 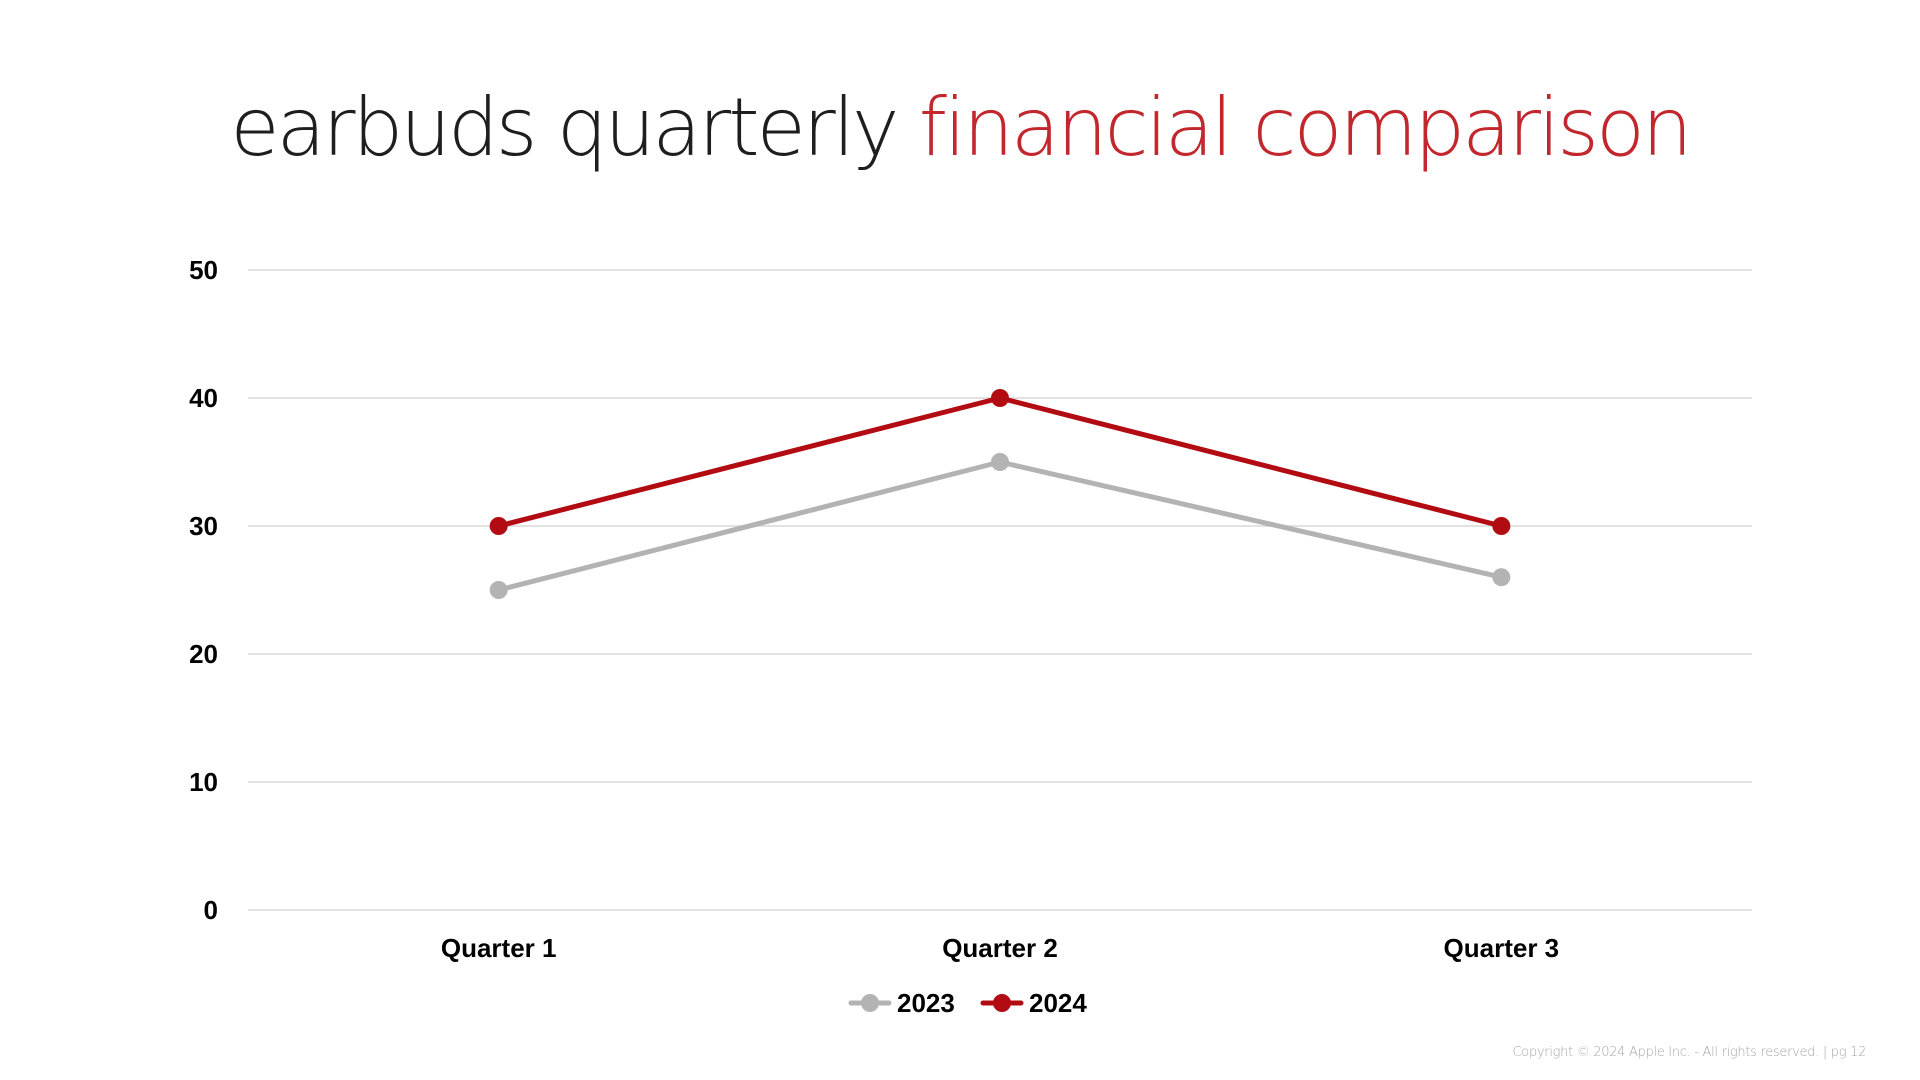 I want to click on legend-marker-2024, so click(x=1002, y=1003).